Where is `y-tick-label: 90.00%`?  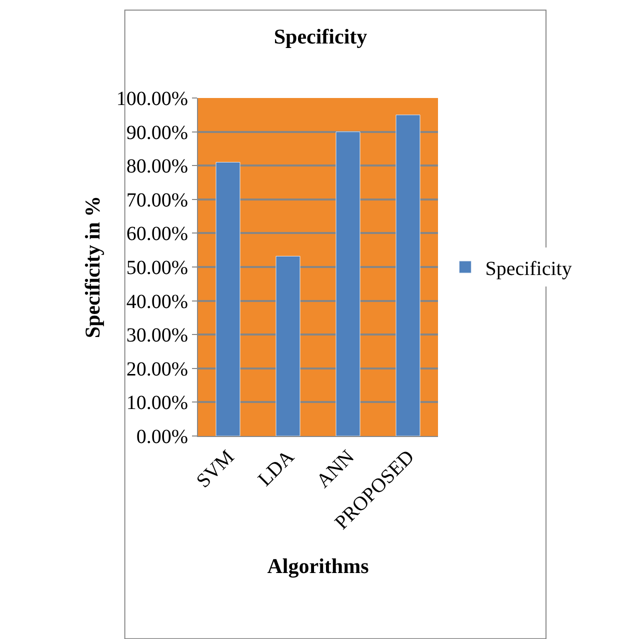 y-tick-label: 90.00% is located at coordinates (157, 133).